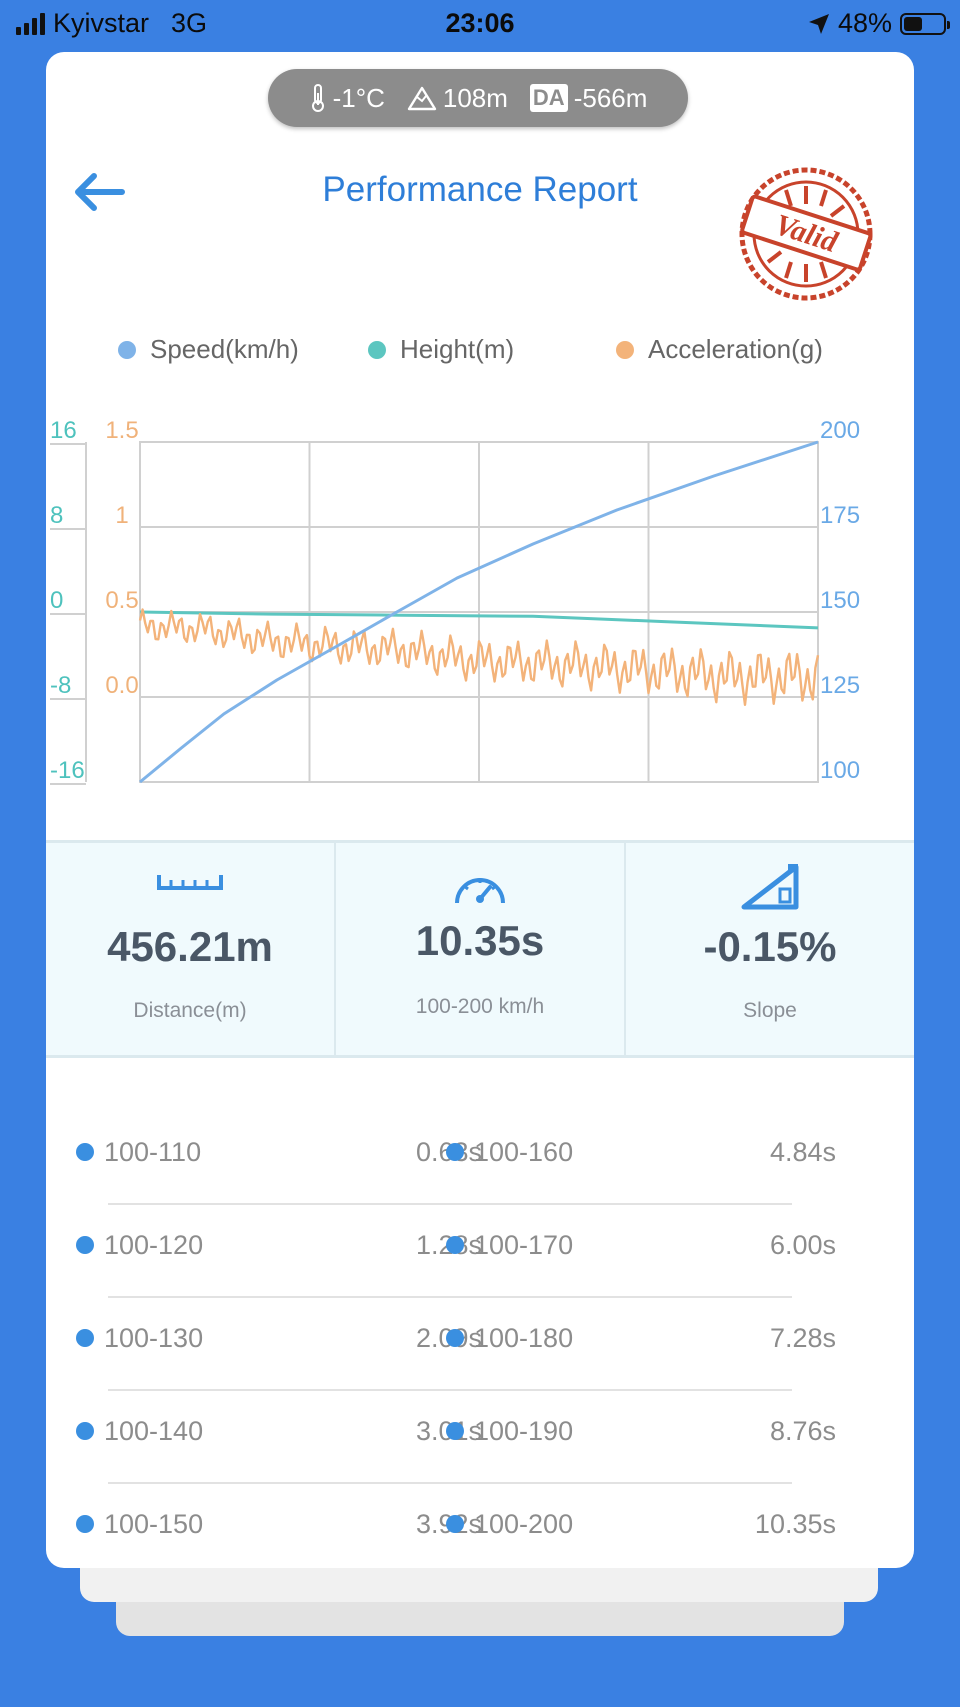 Image resolution: width=960 pixels, height=1707 pixels. I want to click on time-value: 10.35s, so click(480, 940).